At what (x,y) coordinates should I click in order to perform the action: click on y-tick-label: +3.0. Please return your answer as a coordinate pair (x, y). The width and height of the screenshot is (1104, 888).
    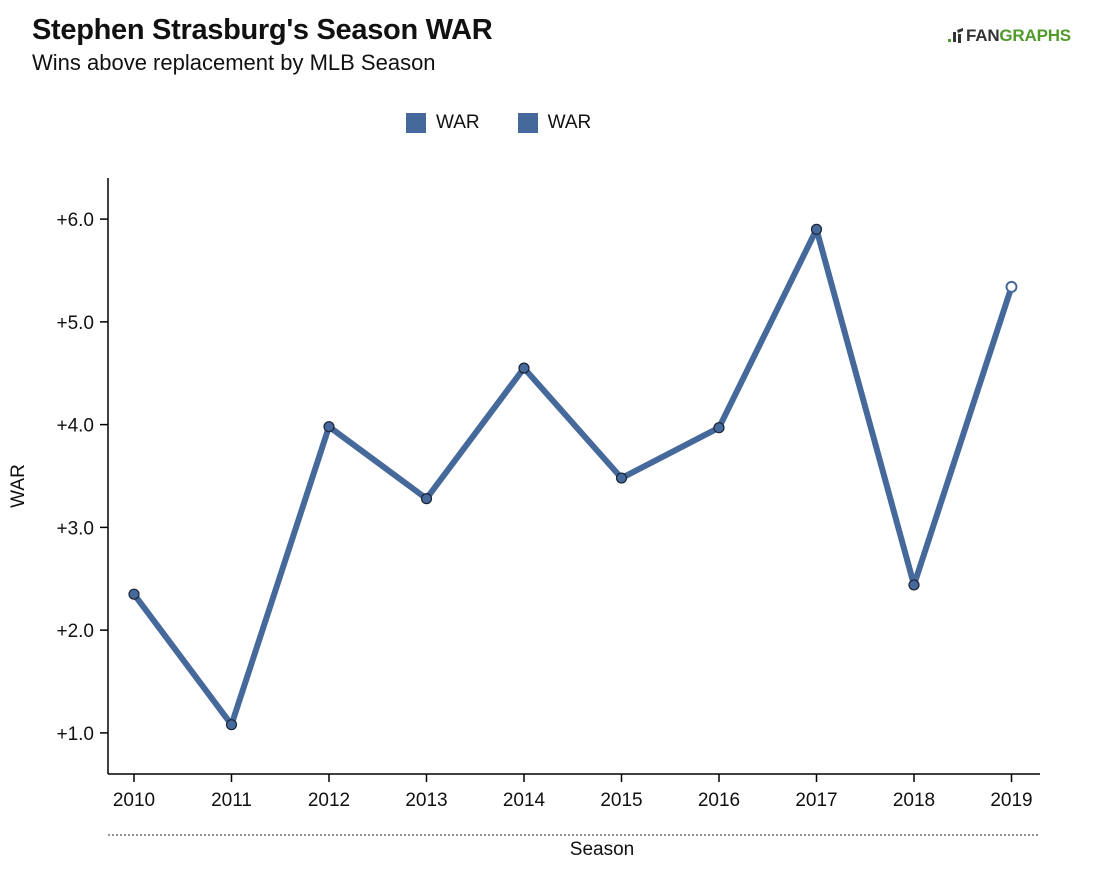
    Looking at the image, I should click on (75, 528).